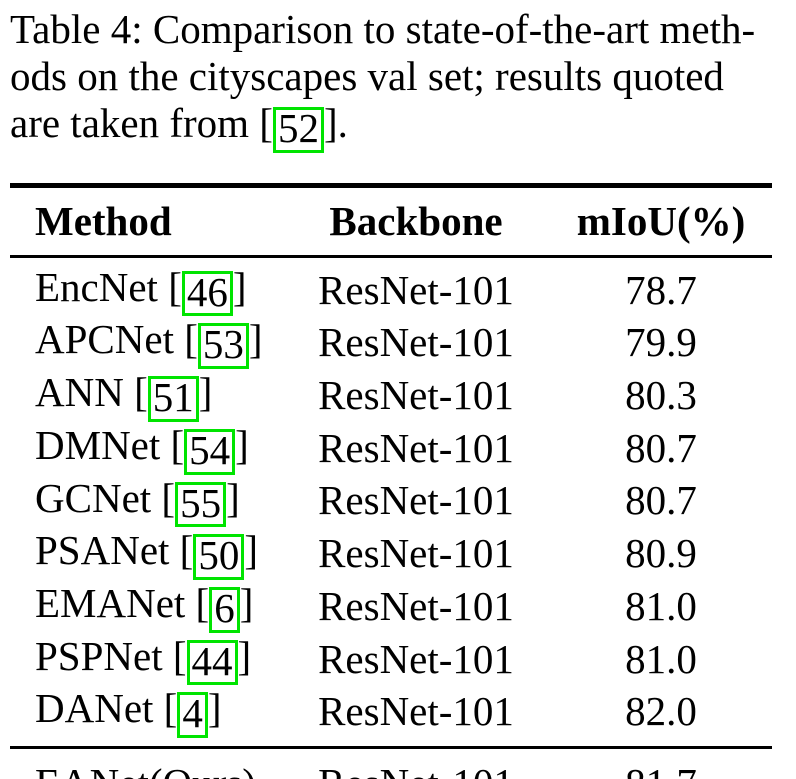 The width and height of the screenshot is (796, 779). I want to click on miou-cell: 80.9, so click(661, 553).